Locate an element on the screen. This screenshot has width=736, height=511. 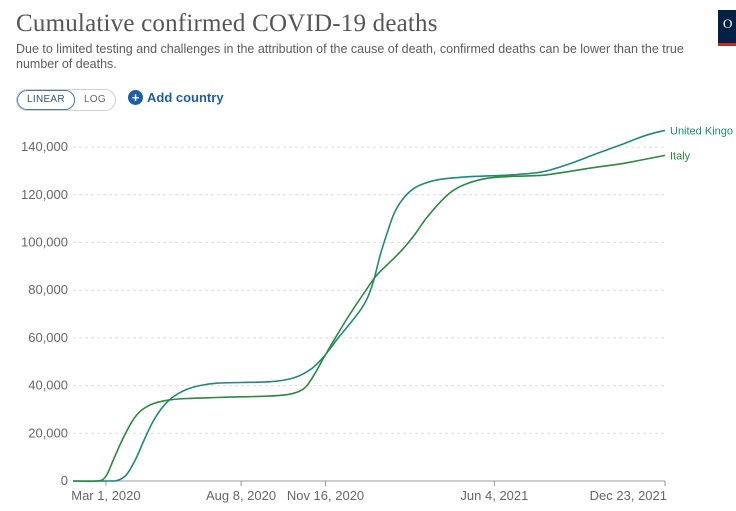
y-tick-label: 0 is located at coordinates (64, 480).